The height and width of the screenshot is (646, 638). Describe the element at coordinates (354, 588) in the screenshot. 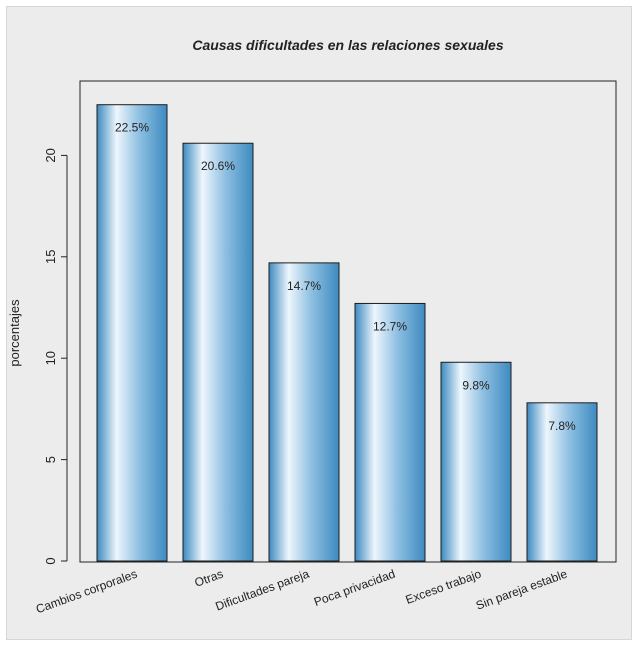

I see `x-tick-label: Poca privacidad` at that location.